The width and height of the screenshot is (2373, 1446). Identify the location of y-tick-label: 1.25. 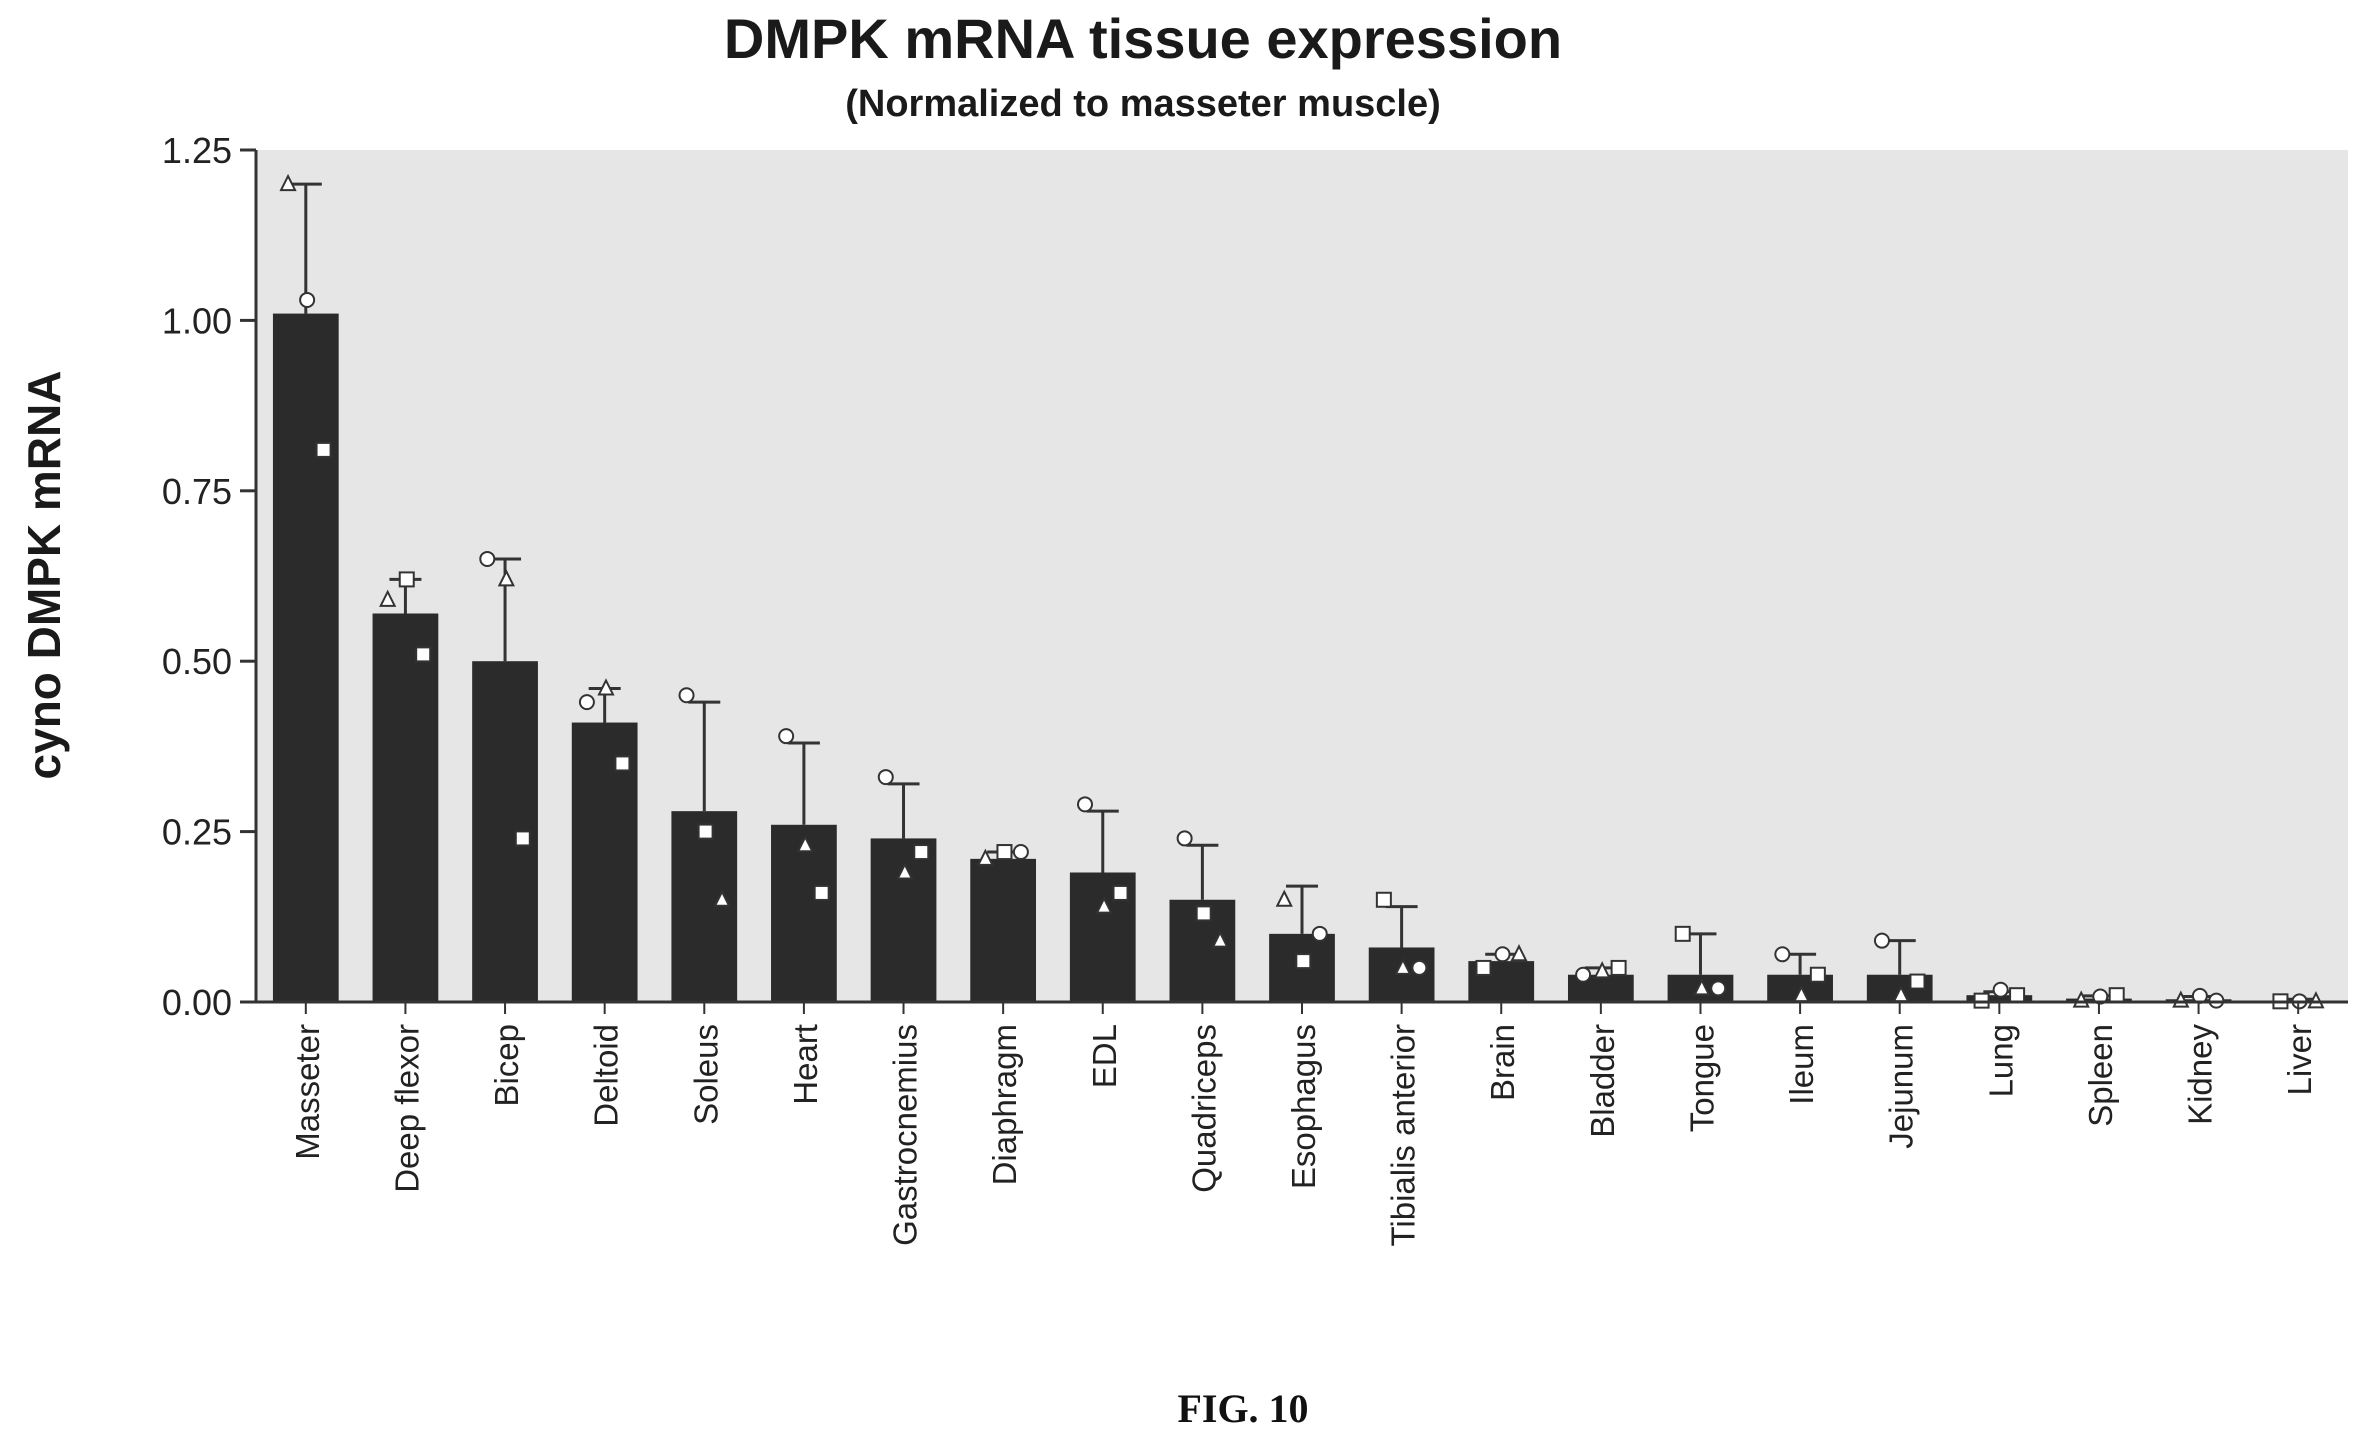
(197, 150).